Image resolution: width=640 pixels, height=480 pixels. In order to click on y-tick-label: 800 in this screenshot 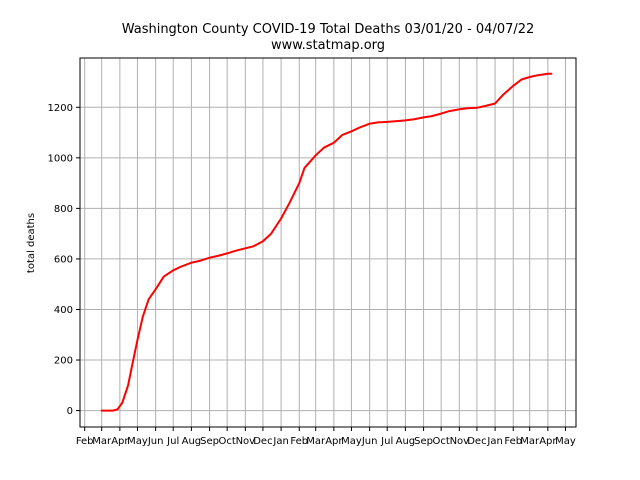, I will do `click(63, 209)`.